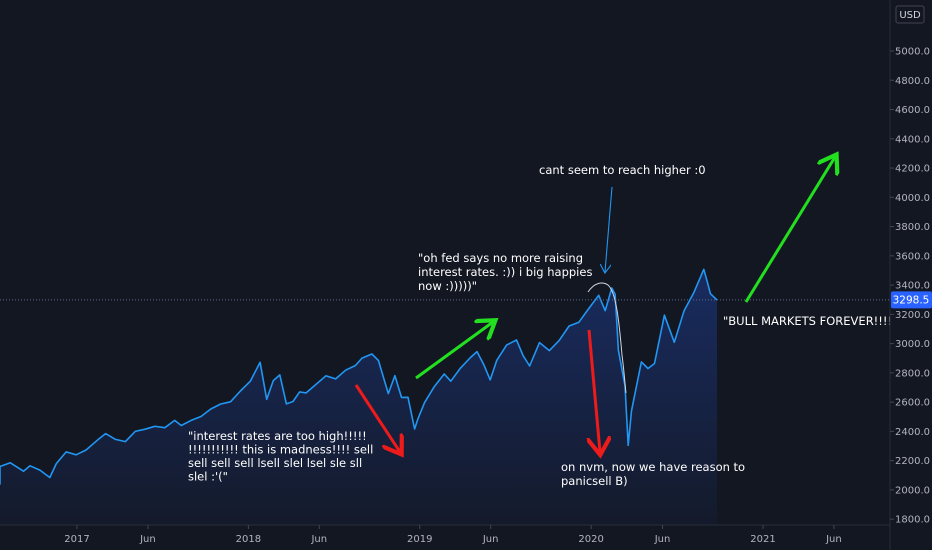 This screenshot has width=932, height=550. What do you see at coordinates (815, 321) in the screenshot?
I see `annotation-bull-markets: "BULL MARKETS FOREVER!!!!!!"` at bounding box center [815, 321].